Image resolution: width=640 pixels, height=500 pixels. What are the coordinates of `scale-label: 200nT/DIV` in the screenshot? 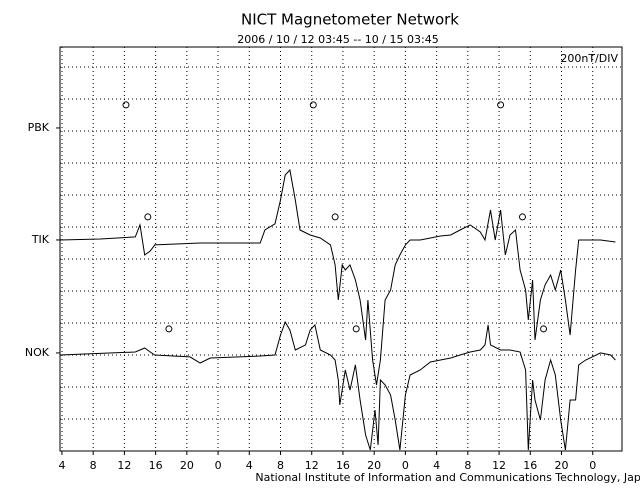 It's located at (589, 58).